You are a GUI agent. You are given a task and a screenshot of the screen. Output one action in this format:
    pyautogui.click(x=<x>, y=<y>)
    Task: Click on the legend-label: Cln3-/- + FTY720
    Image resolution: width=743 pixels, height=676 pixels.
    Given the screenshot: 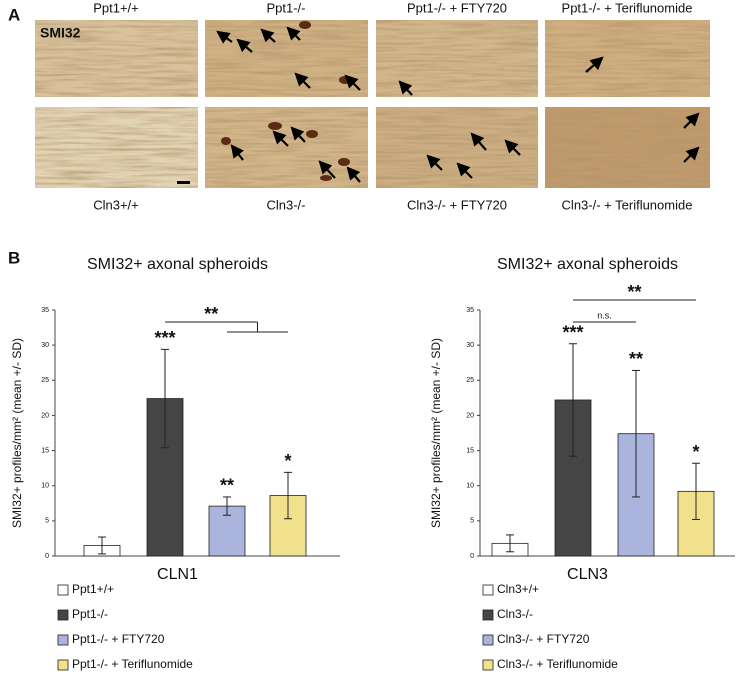 What is the action you would take?
    pyautogui.click(x=543, y=639)
    